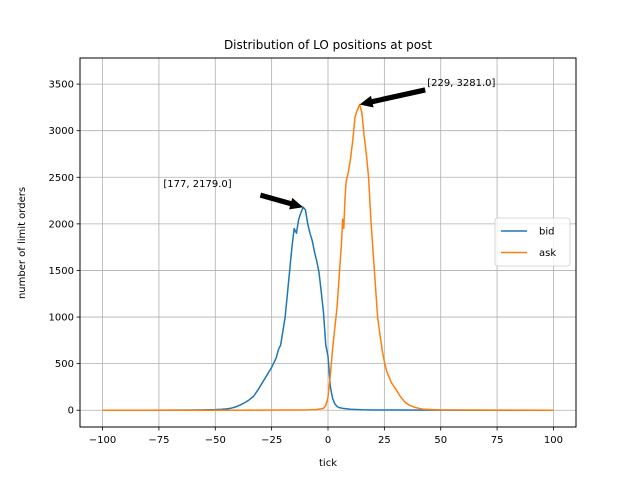 The width and height of the screenshot is (640, 480). What do you see at coordinates (547, 253) in the screenshot?
I see `legend-label-ask: ask` at bounding box center [547, 253].